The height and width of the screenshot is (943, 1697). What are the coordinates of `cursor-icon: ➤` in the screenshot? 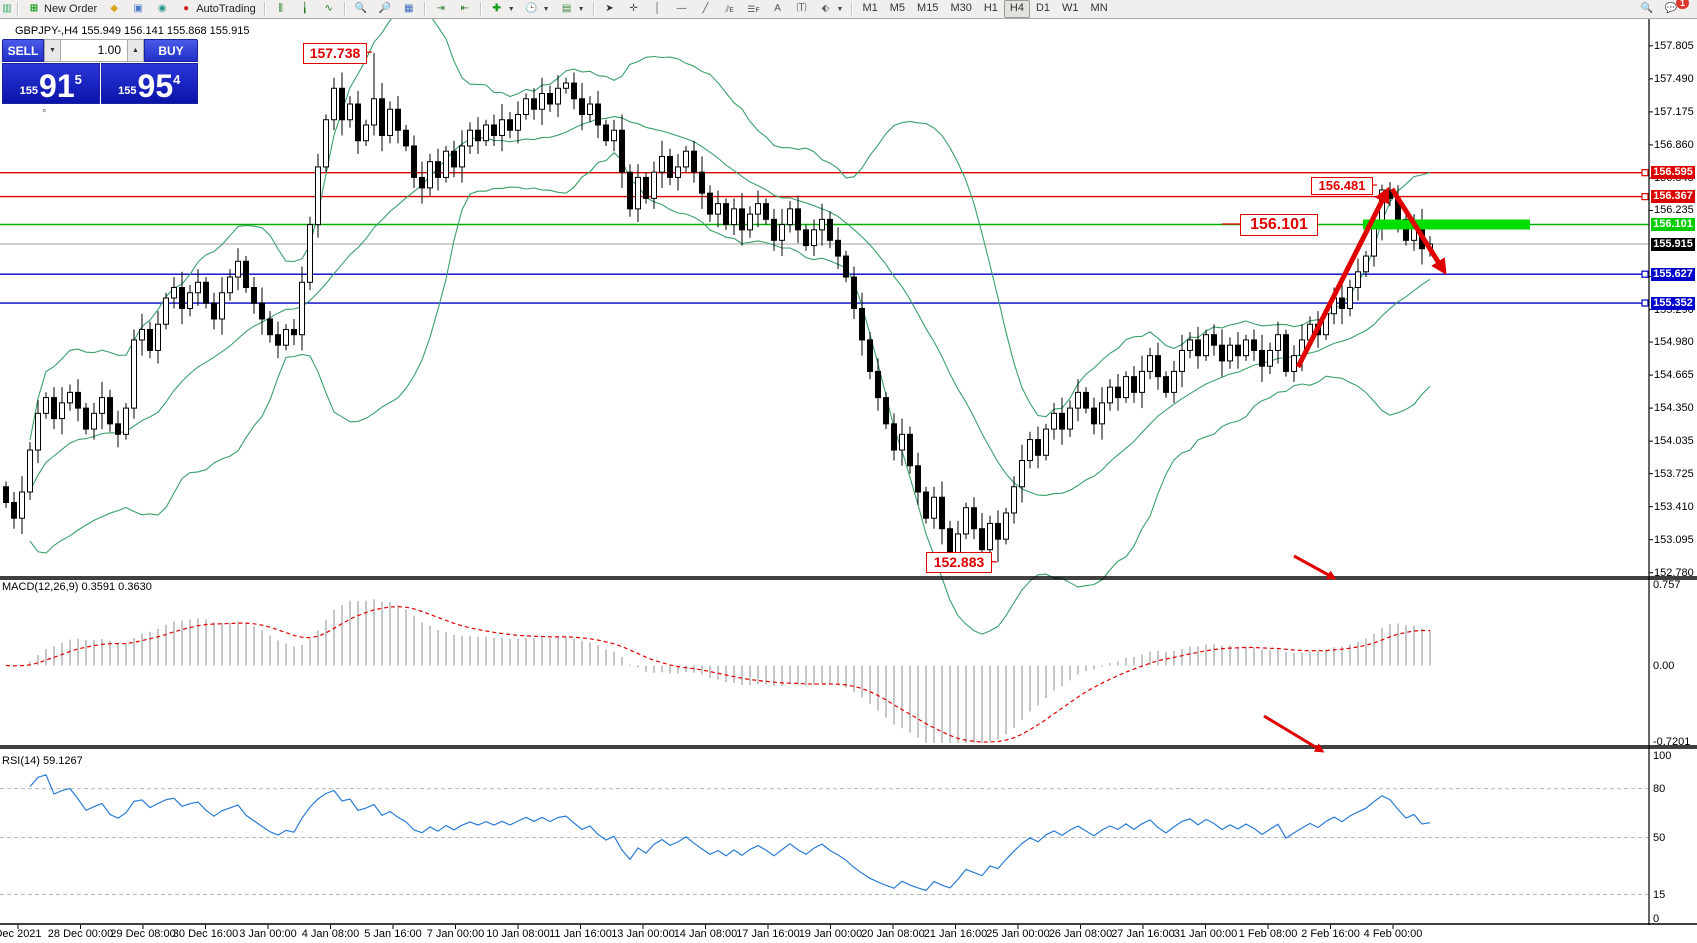 It's located at (609, 8).